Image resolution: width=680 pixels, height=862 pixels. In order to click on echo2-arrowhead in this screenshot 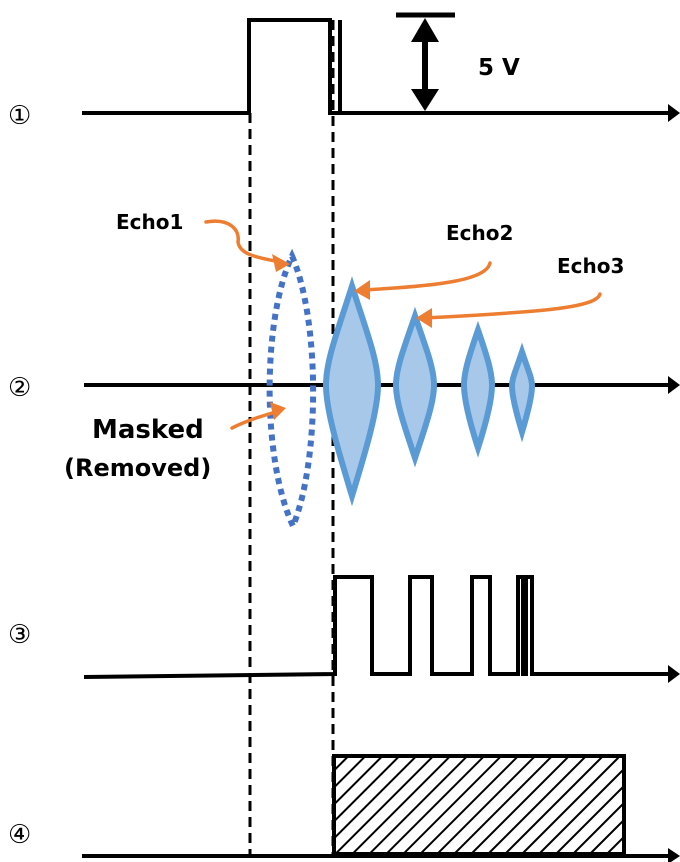, I will do `click(362, 290)`.